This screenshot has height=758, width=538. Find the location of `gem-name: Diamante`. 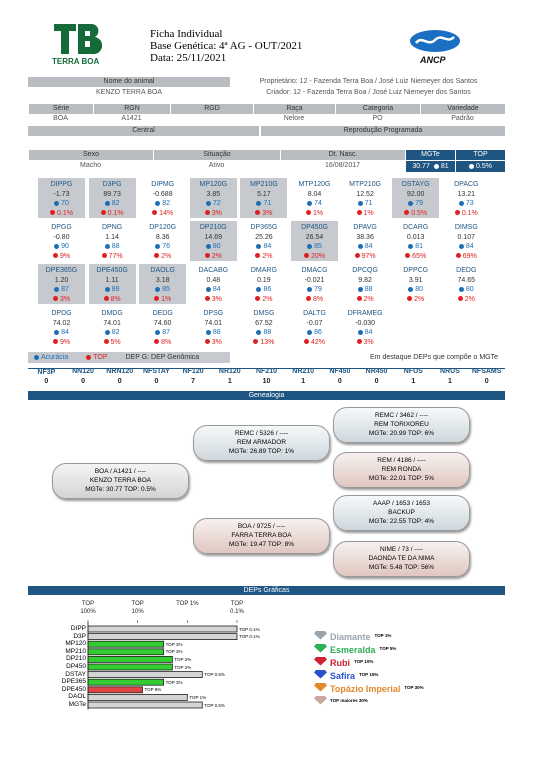

gem-name: Diamante is located at coordinates (350, 637).